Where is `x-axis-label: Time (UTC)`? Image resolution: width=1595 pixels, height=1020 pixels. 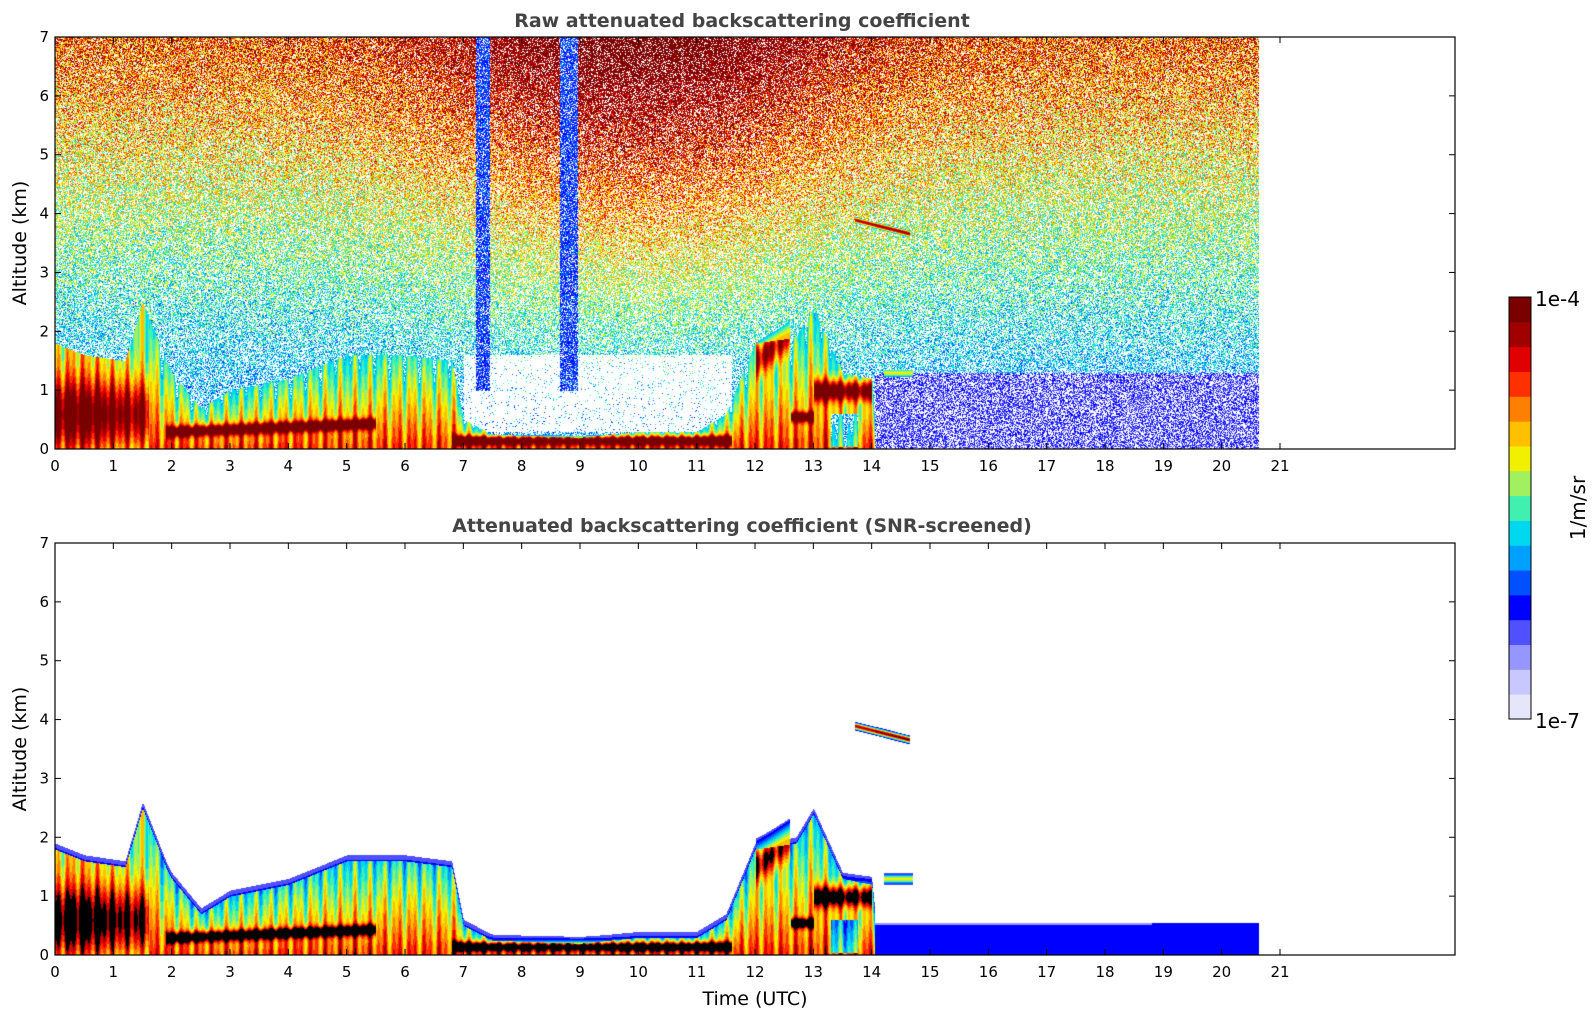 x-axis-label: Time (UTC) is located at coordinates (754, 999).